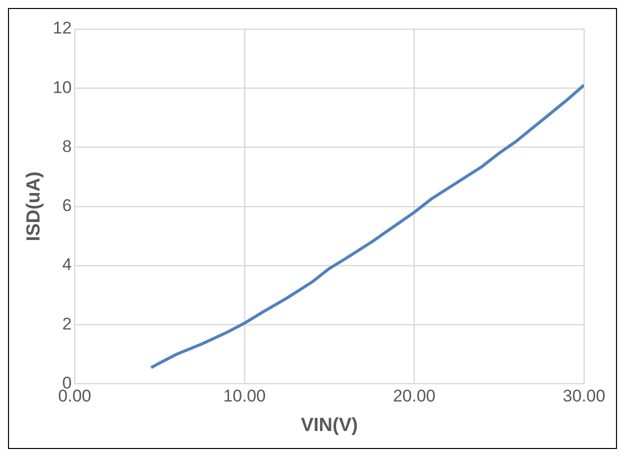 This screenshot has width=627, height=459. Describe the element at coordinates (67, 324) in the screenshot. I see `y-tick-label: 2` at that location.